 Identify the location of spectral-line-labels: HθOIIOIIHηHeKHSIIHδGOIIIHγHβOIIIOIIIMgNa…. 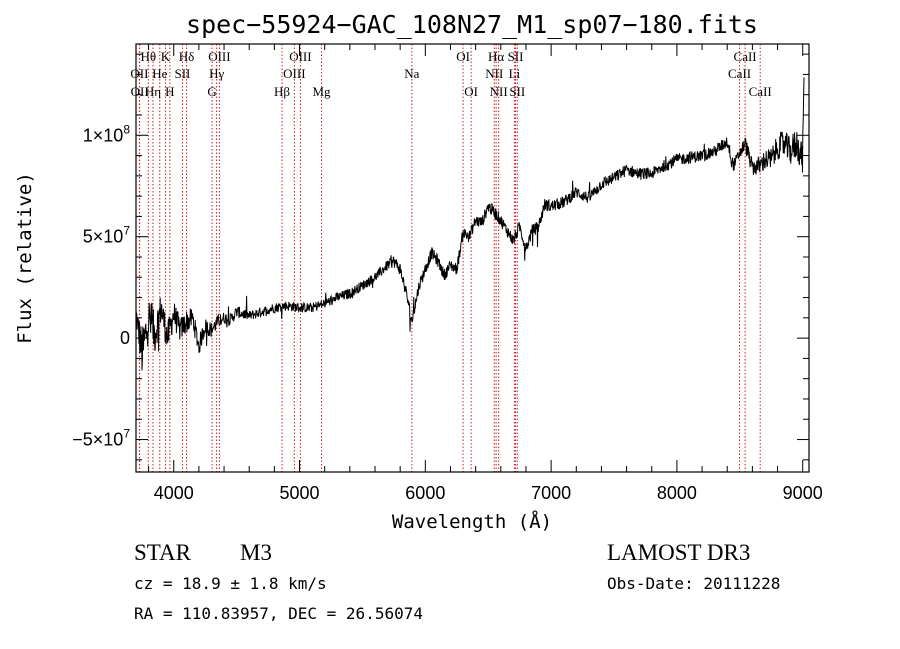
(450, 74).